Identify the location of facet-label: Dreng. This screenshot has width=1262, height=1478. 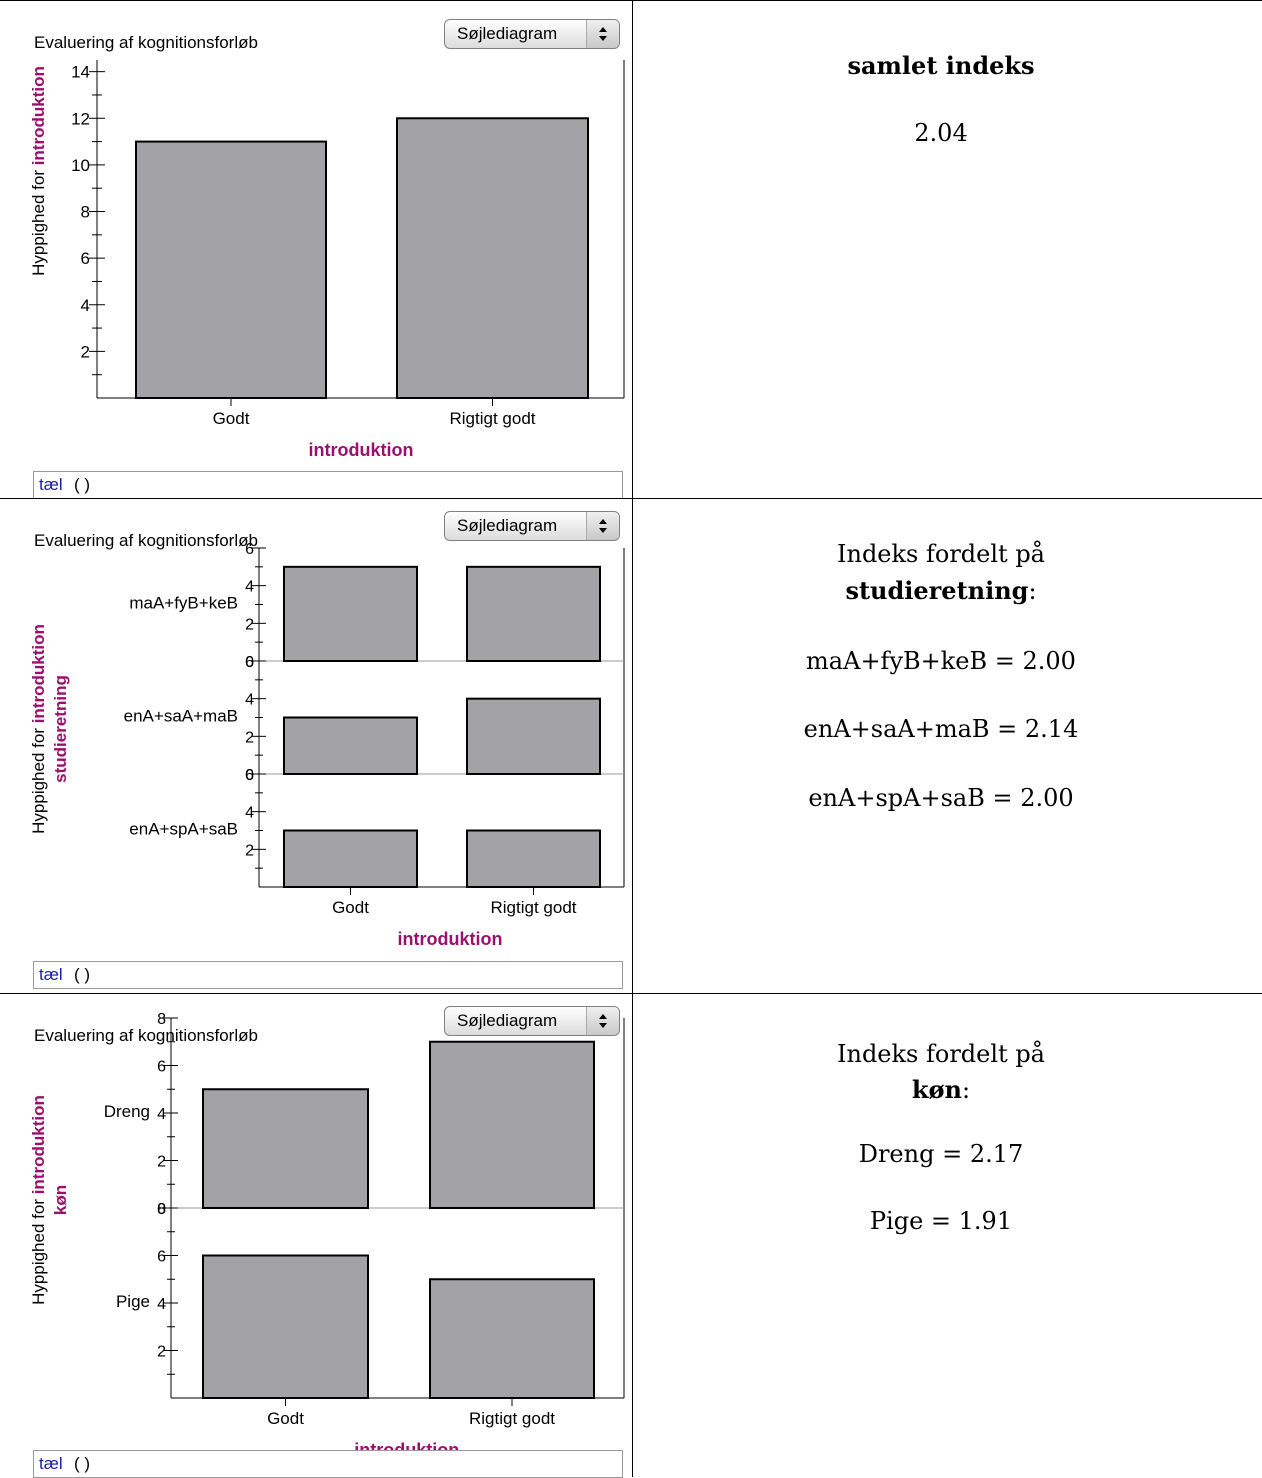
(127, 1111).